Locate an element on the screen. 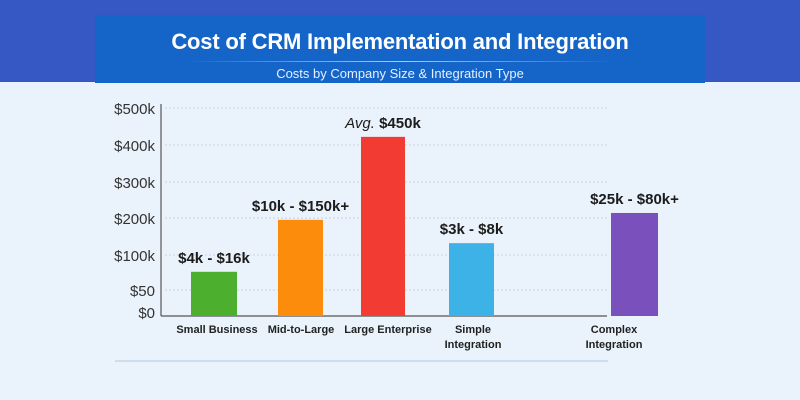  y-tick-label: $200k is located at coordinates (134, 219).